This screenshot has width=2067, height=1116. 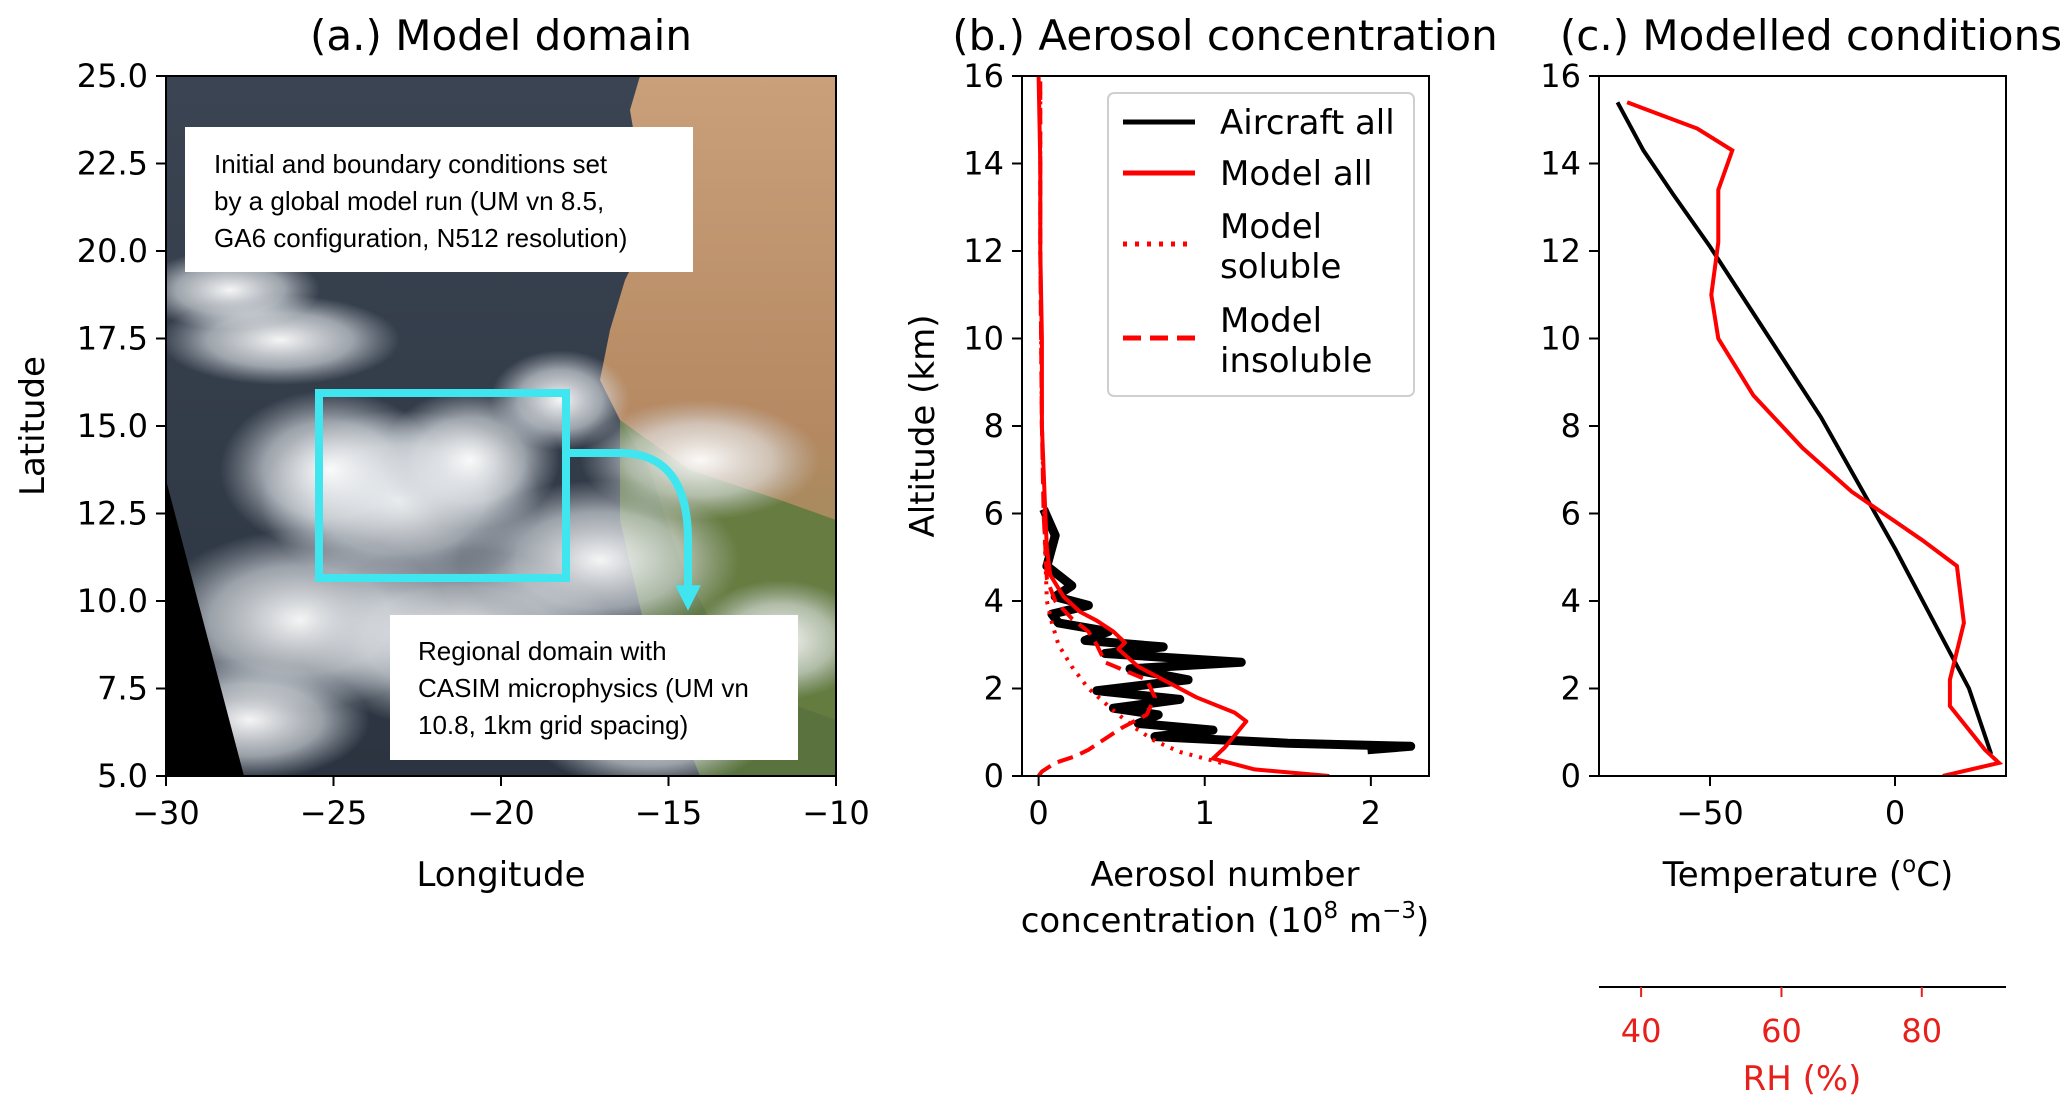 What do you see at coordinates (994, 514) in the screenshot?
I see `panel-b-y-tick-label: 6` at bounding box center [994, 514].